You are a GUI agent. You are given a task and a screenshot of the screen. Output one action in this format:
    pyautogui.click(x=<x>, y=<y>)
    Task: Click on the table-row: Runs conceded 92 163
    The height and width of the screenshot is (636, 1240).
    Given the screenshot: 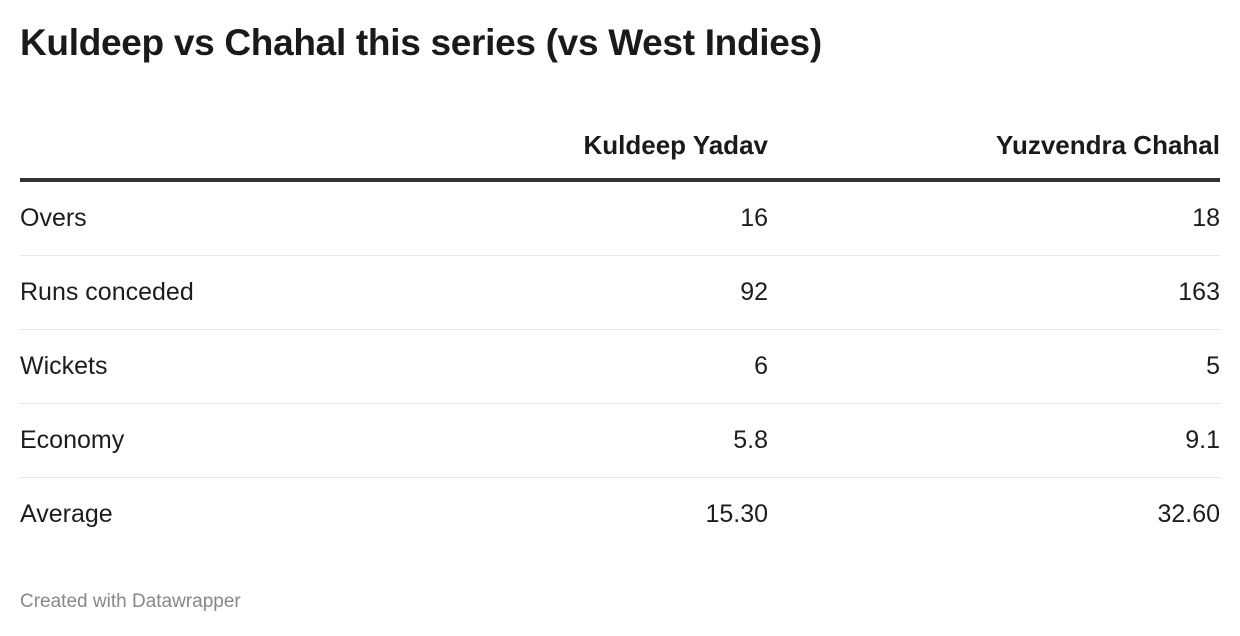 What is the action you would take?
    pyautogui.click(x=620, y=292)
    